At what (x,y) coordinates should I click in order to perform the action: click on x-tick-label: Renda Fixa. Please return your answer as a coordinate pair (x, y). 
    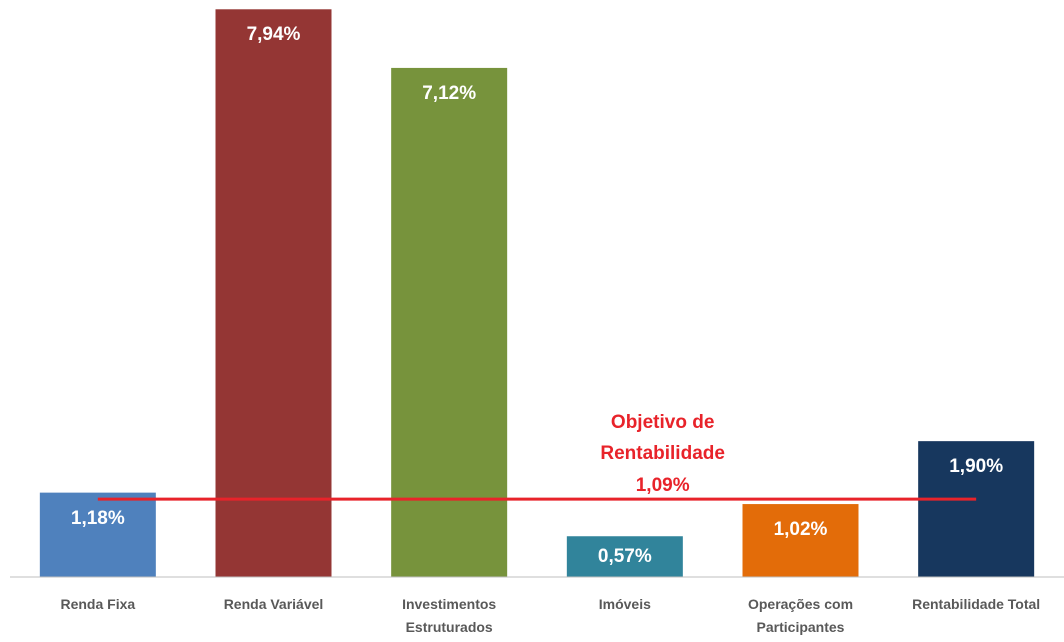
    Looking at the image, I should click on (98, 604).